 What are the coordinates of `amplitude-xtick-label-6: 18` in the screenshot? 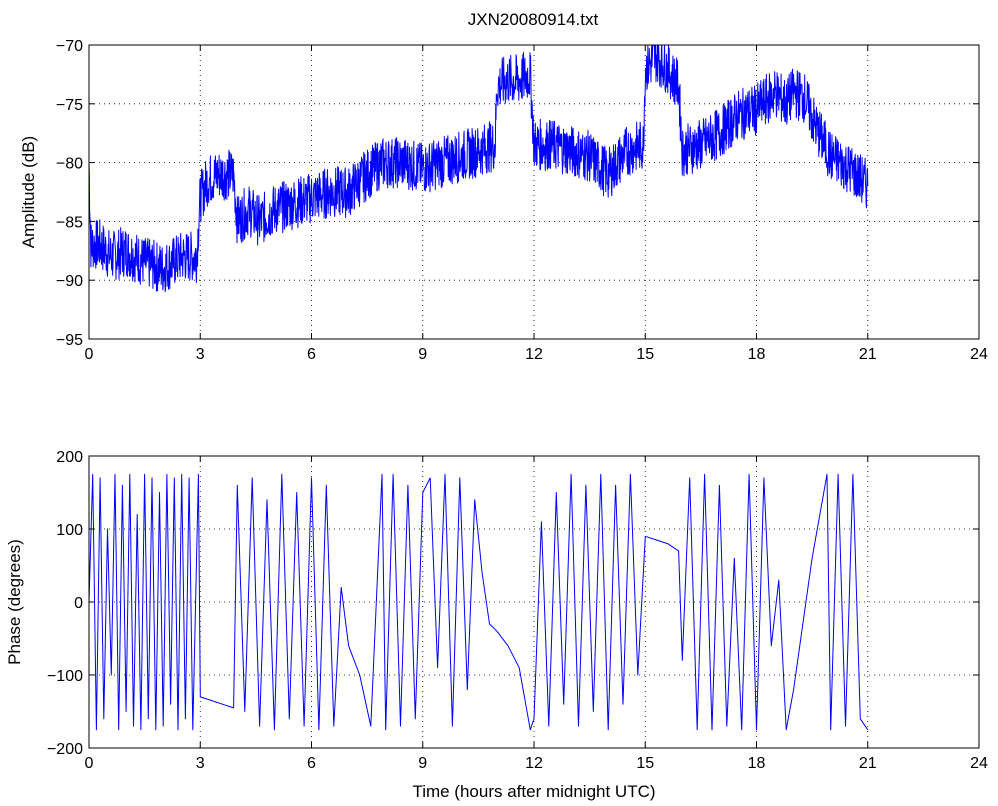 It's located at (757, 354).